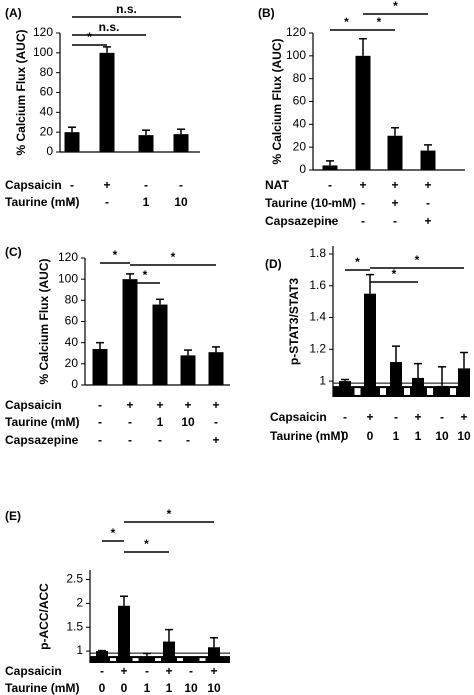  Describe the element at coordinates (317, 348) in the screenshot. I see `y-tick-label: 1.2` at that location.